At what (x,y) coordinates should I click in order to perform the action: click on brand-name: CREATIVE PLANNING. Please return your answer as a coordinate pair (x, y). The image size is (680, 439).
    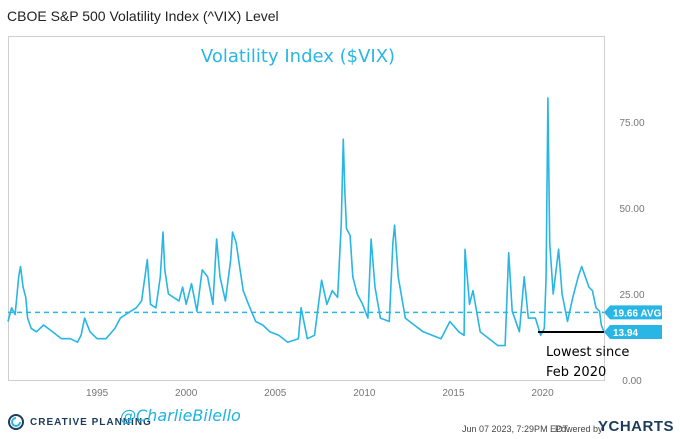
    Looking at the image, I should click on (91, 422).